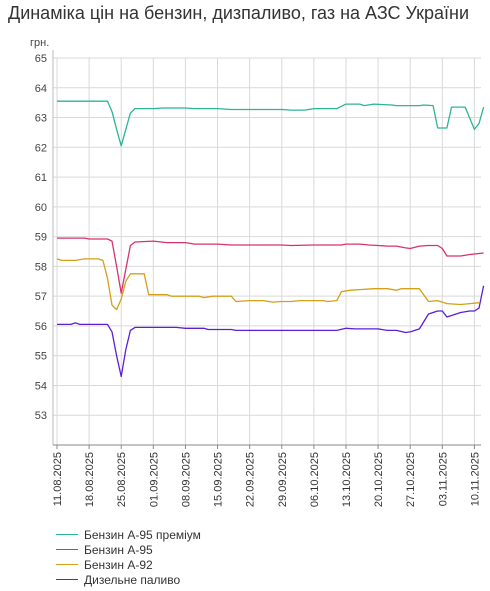 The height and width of the screenshot is (591, 490). Describe the element at coordinates (118, 564) in the screenshot. I see `legend-label: Бензин А-92` at that location.